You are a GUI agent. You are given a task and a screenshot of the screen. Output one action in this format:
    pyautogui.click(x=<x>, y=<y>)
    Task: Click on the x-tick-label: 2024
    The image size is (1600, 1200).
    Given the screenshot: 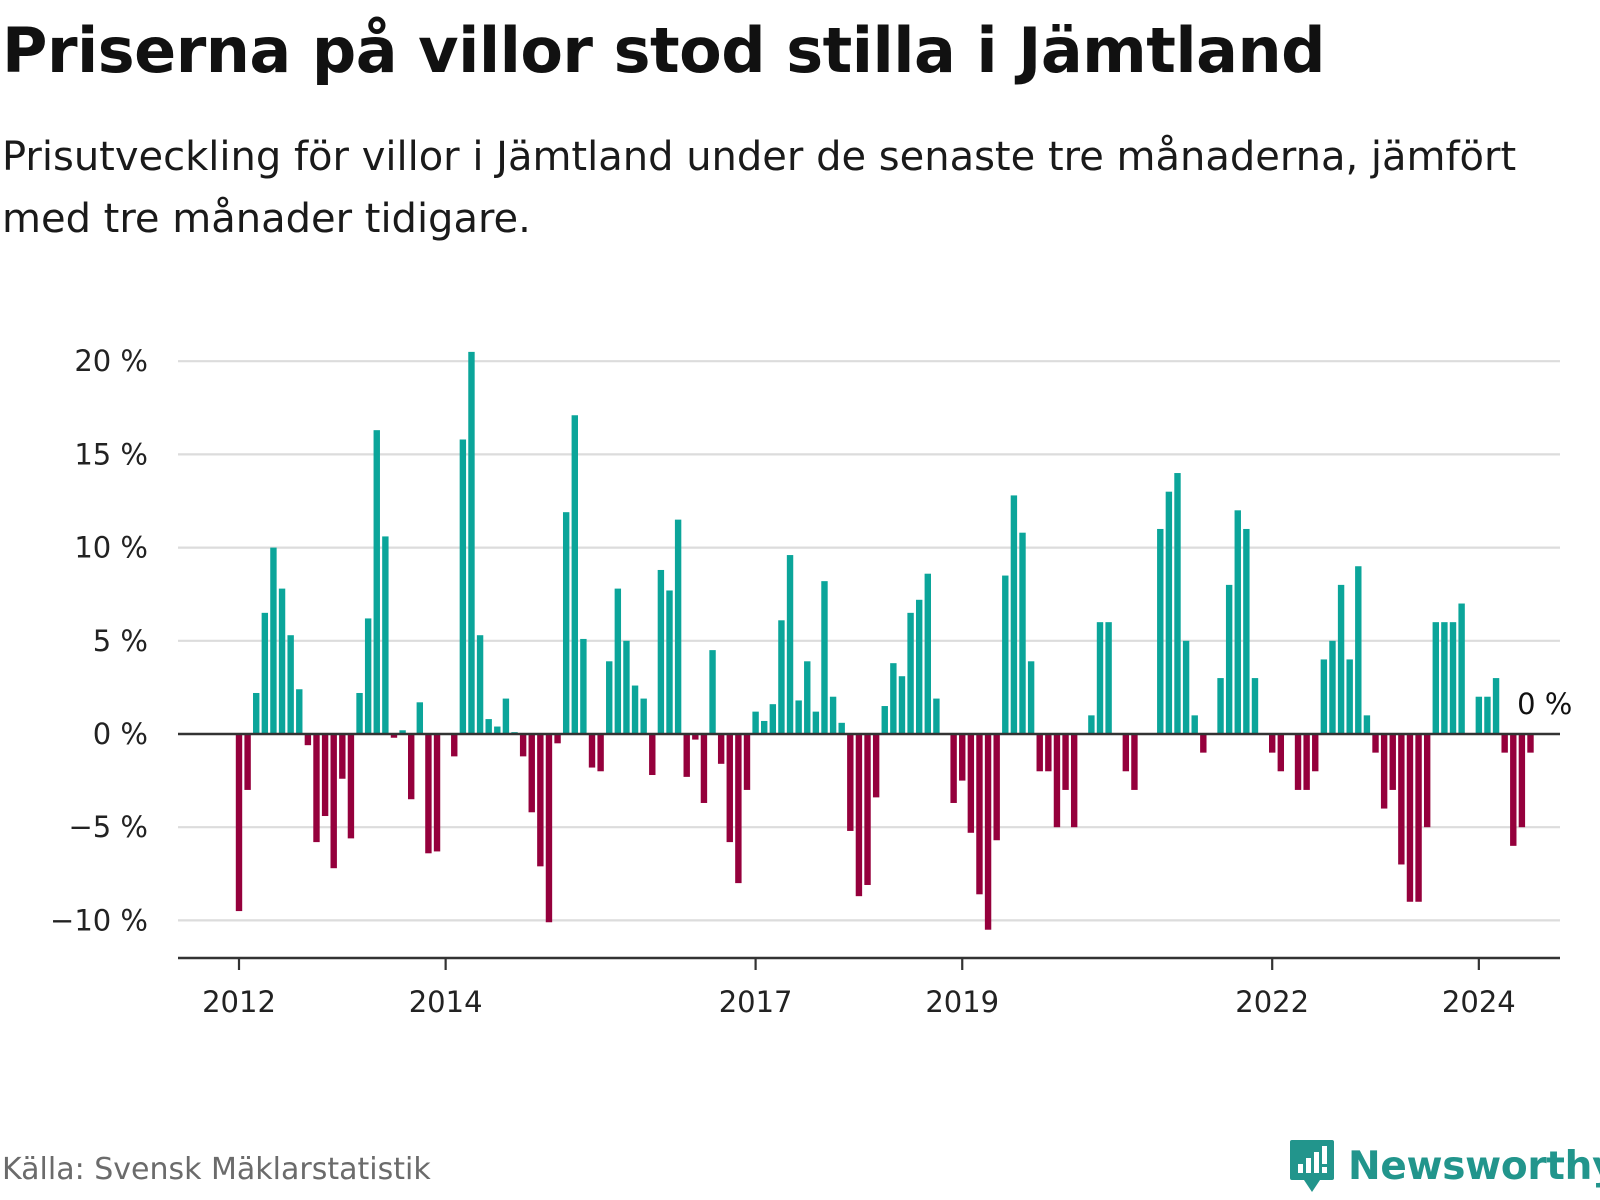 What is the action you would take?
    pyautogui.click(x=1479, y=1002)
    